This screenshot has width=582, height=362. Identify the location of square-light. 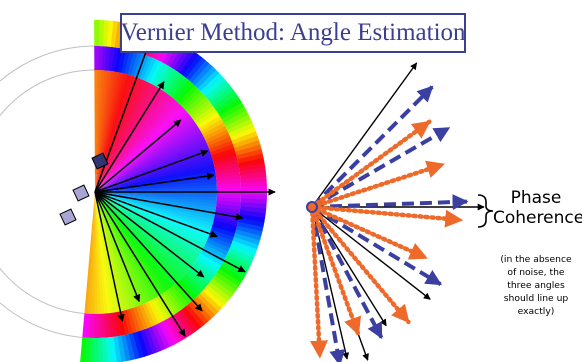
(81, 193).